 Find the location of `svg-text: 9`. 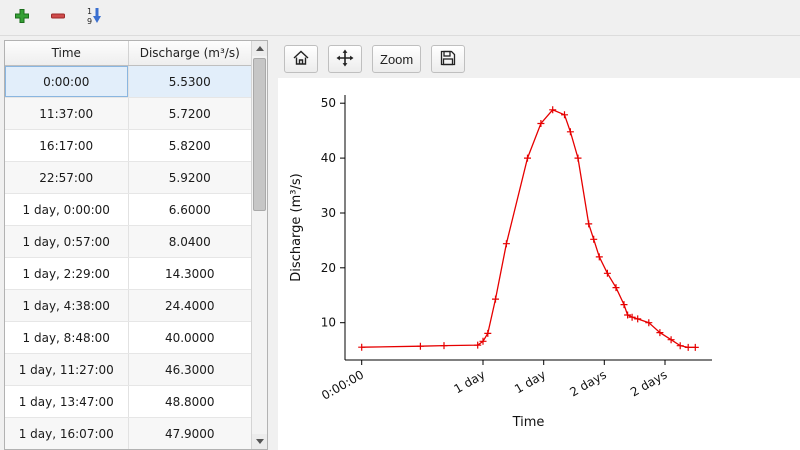

svg-text: 9 is located at coordinates (89, 21).